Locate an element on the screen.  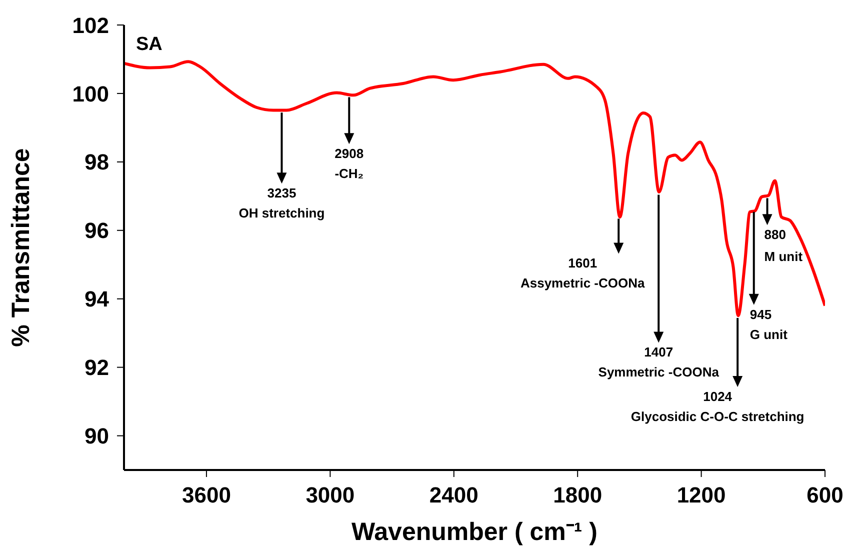
y-tick-label: 90 is located at coordinates (96, 436).